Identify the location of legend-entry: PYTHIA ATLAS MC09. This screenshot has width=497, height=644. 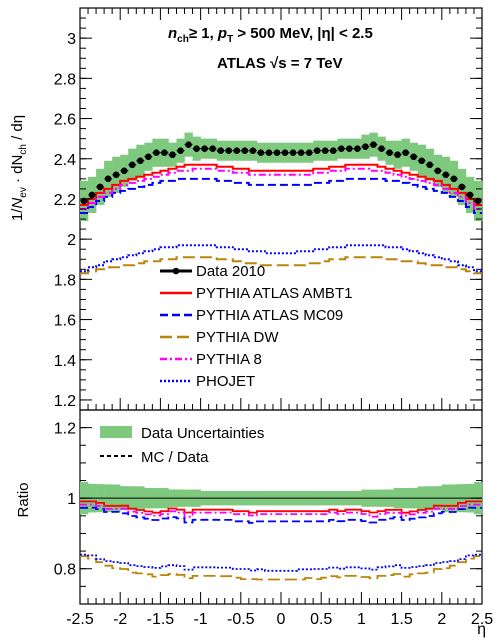
(269, 315).